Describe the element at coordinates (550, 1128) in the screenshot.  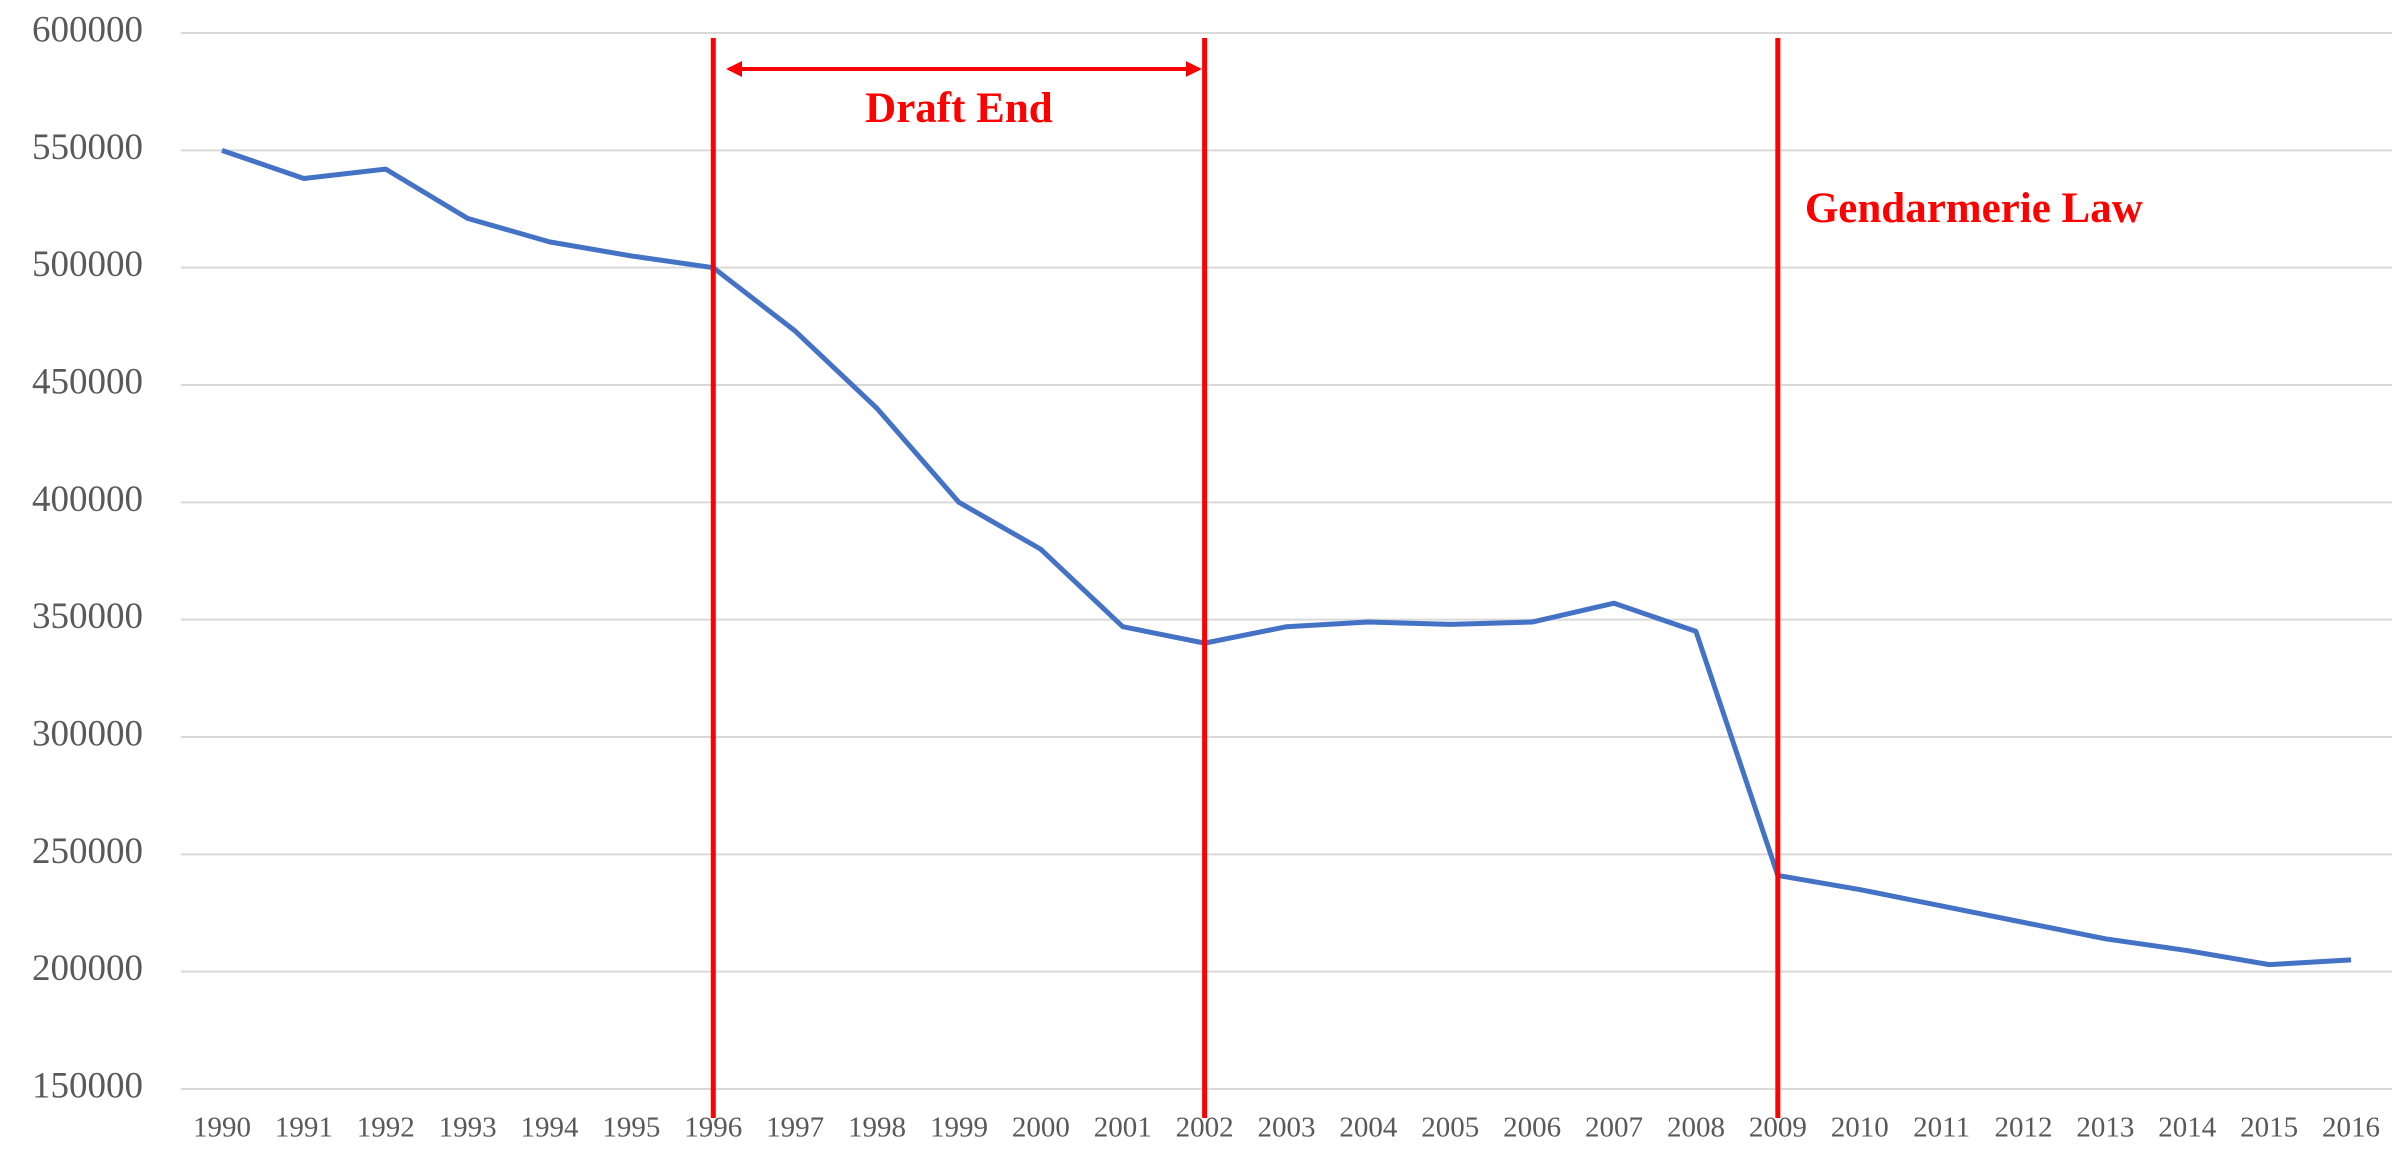
I see `x-tick-label: 1994` at that location.